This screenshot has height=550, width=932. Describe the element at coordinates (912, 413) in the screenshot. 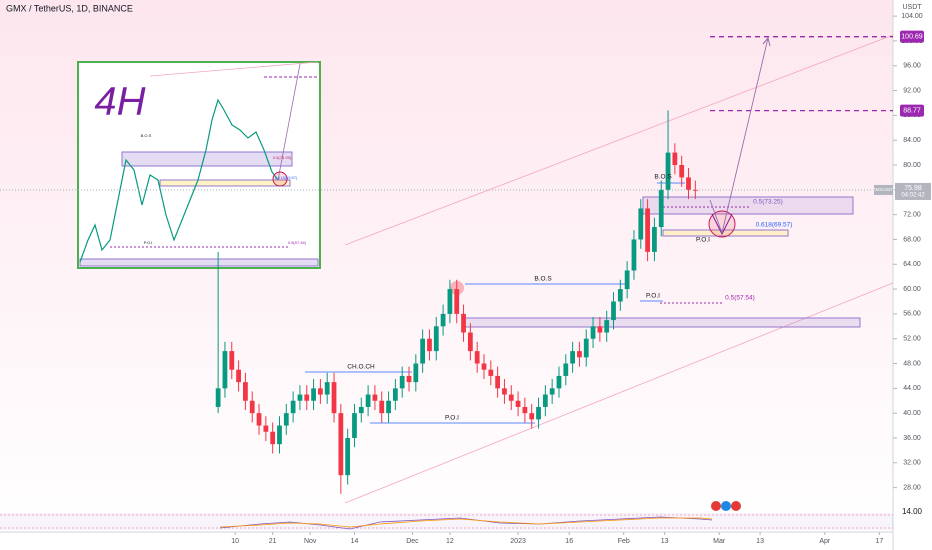

I see `y-tick-label: 40.00` at that location.